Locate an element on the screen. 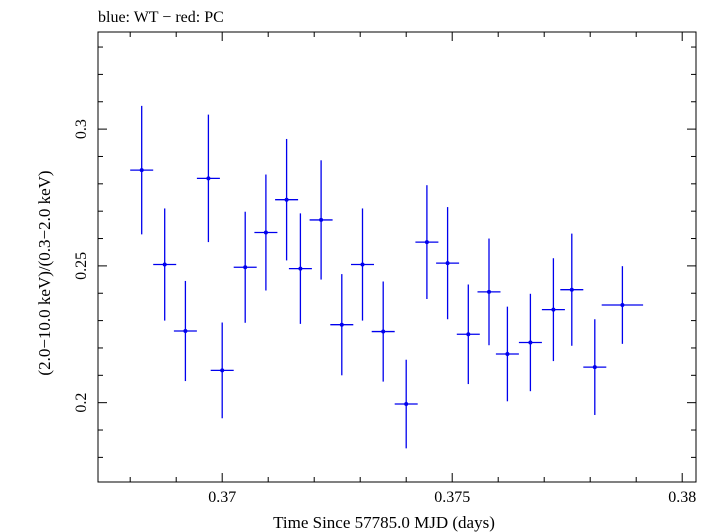 This screenshot has height=532, width=725. x-tick-label: 0.38 is located at coordinates (682, 497).